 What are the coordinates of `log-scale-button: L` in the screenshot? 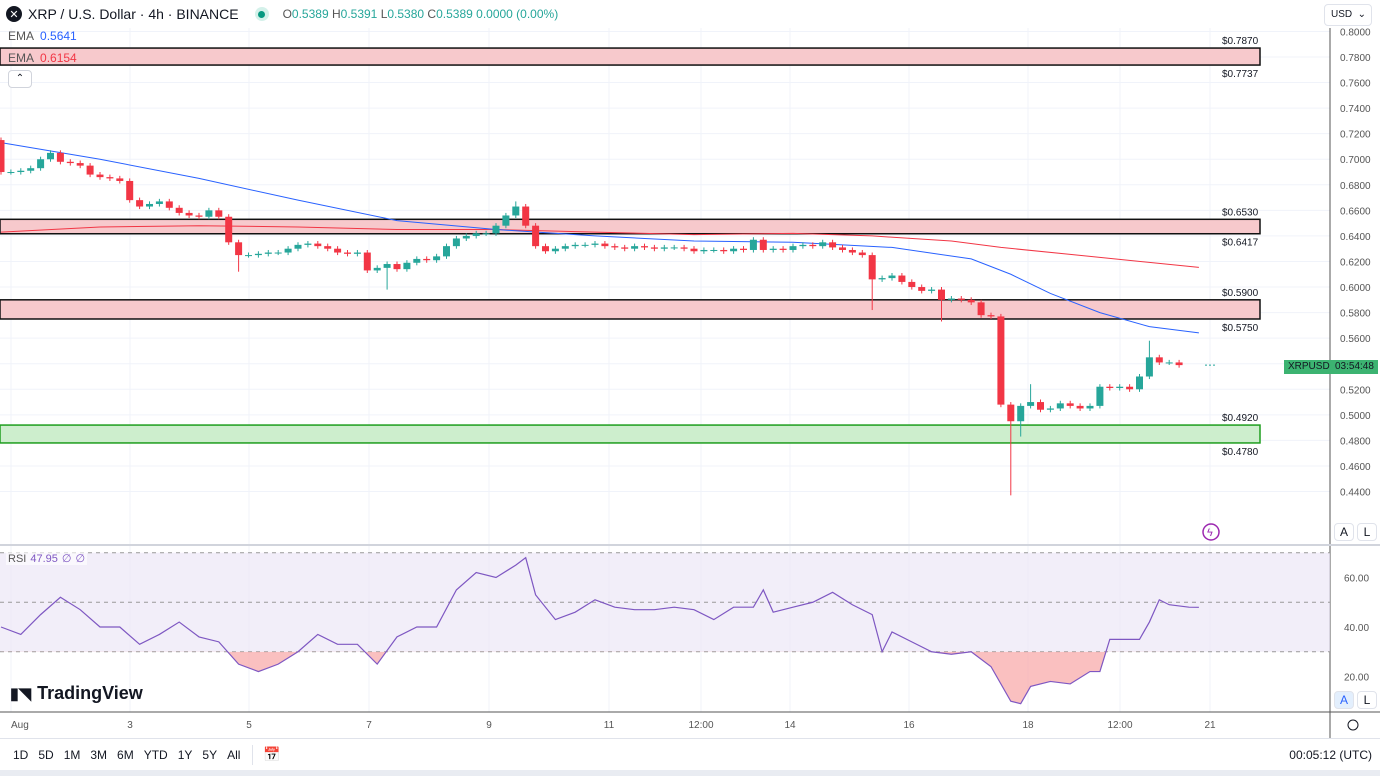 It's located at (1367, 532).